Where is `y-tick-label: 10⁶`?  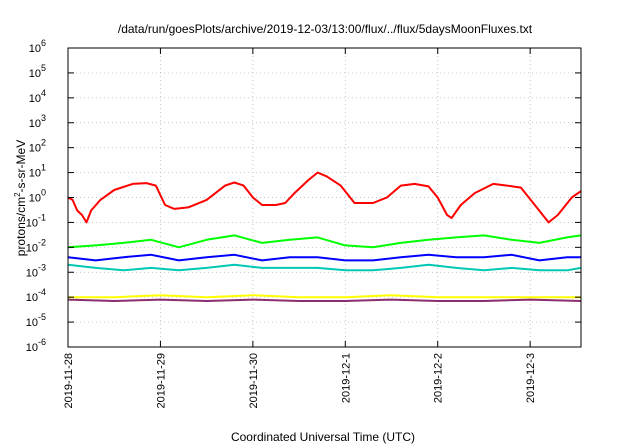
y-tick-label: 10⁶ is located at coordinates (37, 46).